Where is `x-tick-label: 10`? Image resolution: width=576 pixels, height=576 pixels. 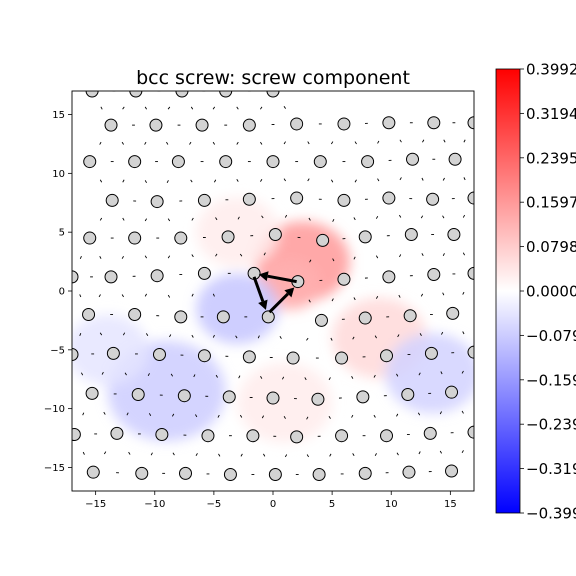
x-tick-label: 10 is located at coordinates (391, 504).